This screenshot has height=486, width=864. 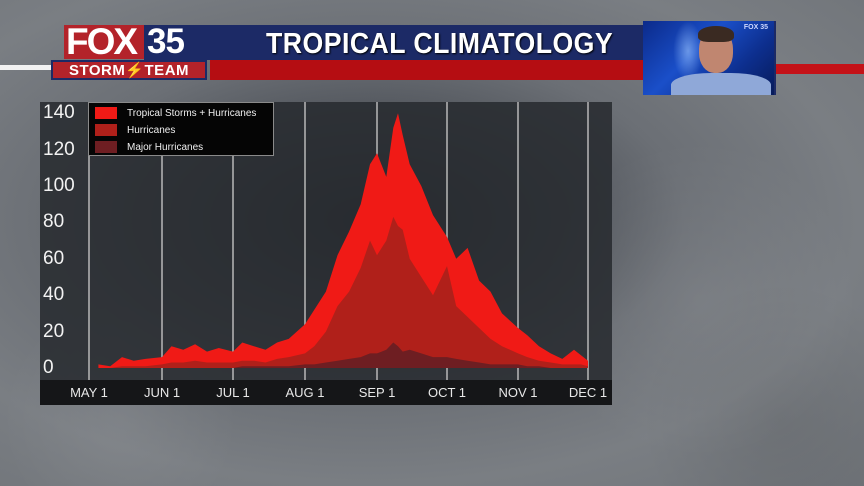 I want to click on legend-item-major-hurricanes: Major Hurricanes, so click(x=149, y=147).